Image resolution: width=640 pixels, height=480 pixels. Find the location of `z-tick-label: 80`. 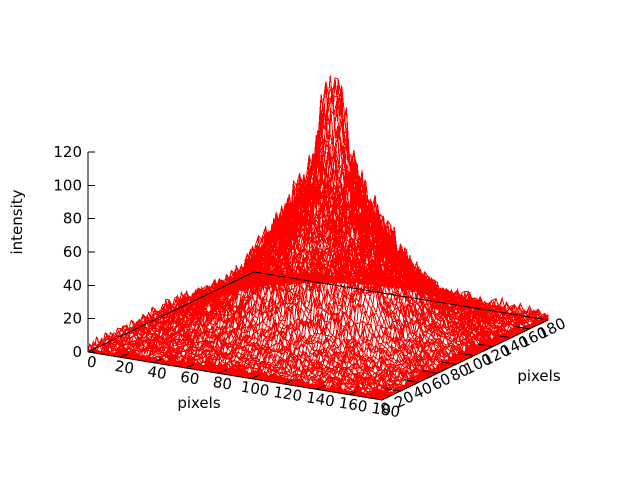

z-tick-label: 80 is located at coordinates (72, 219).